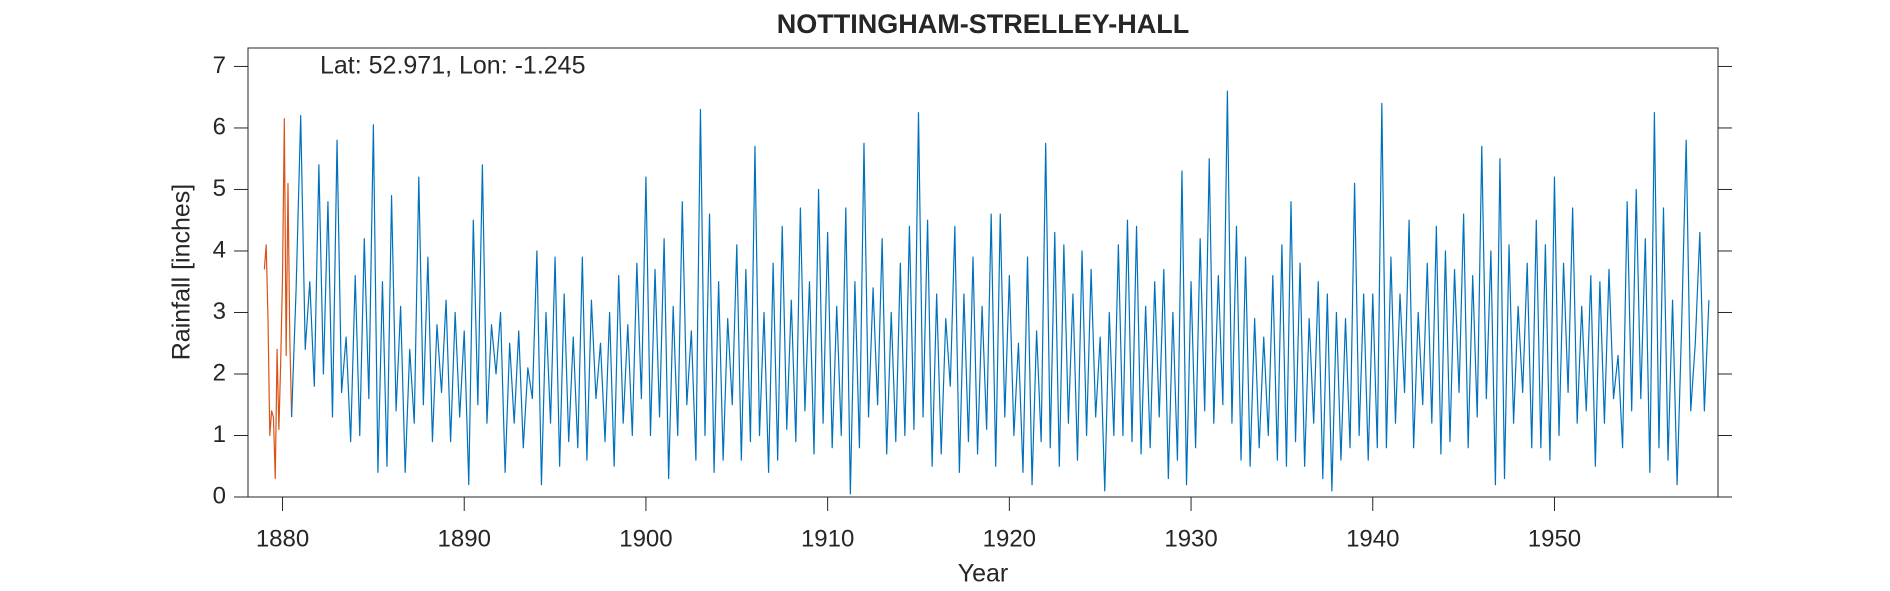  Describe the element at coordinates (219, 249) in the screenshot. I see `y-tick-label: 4` at that location.